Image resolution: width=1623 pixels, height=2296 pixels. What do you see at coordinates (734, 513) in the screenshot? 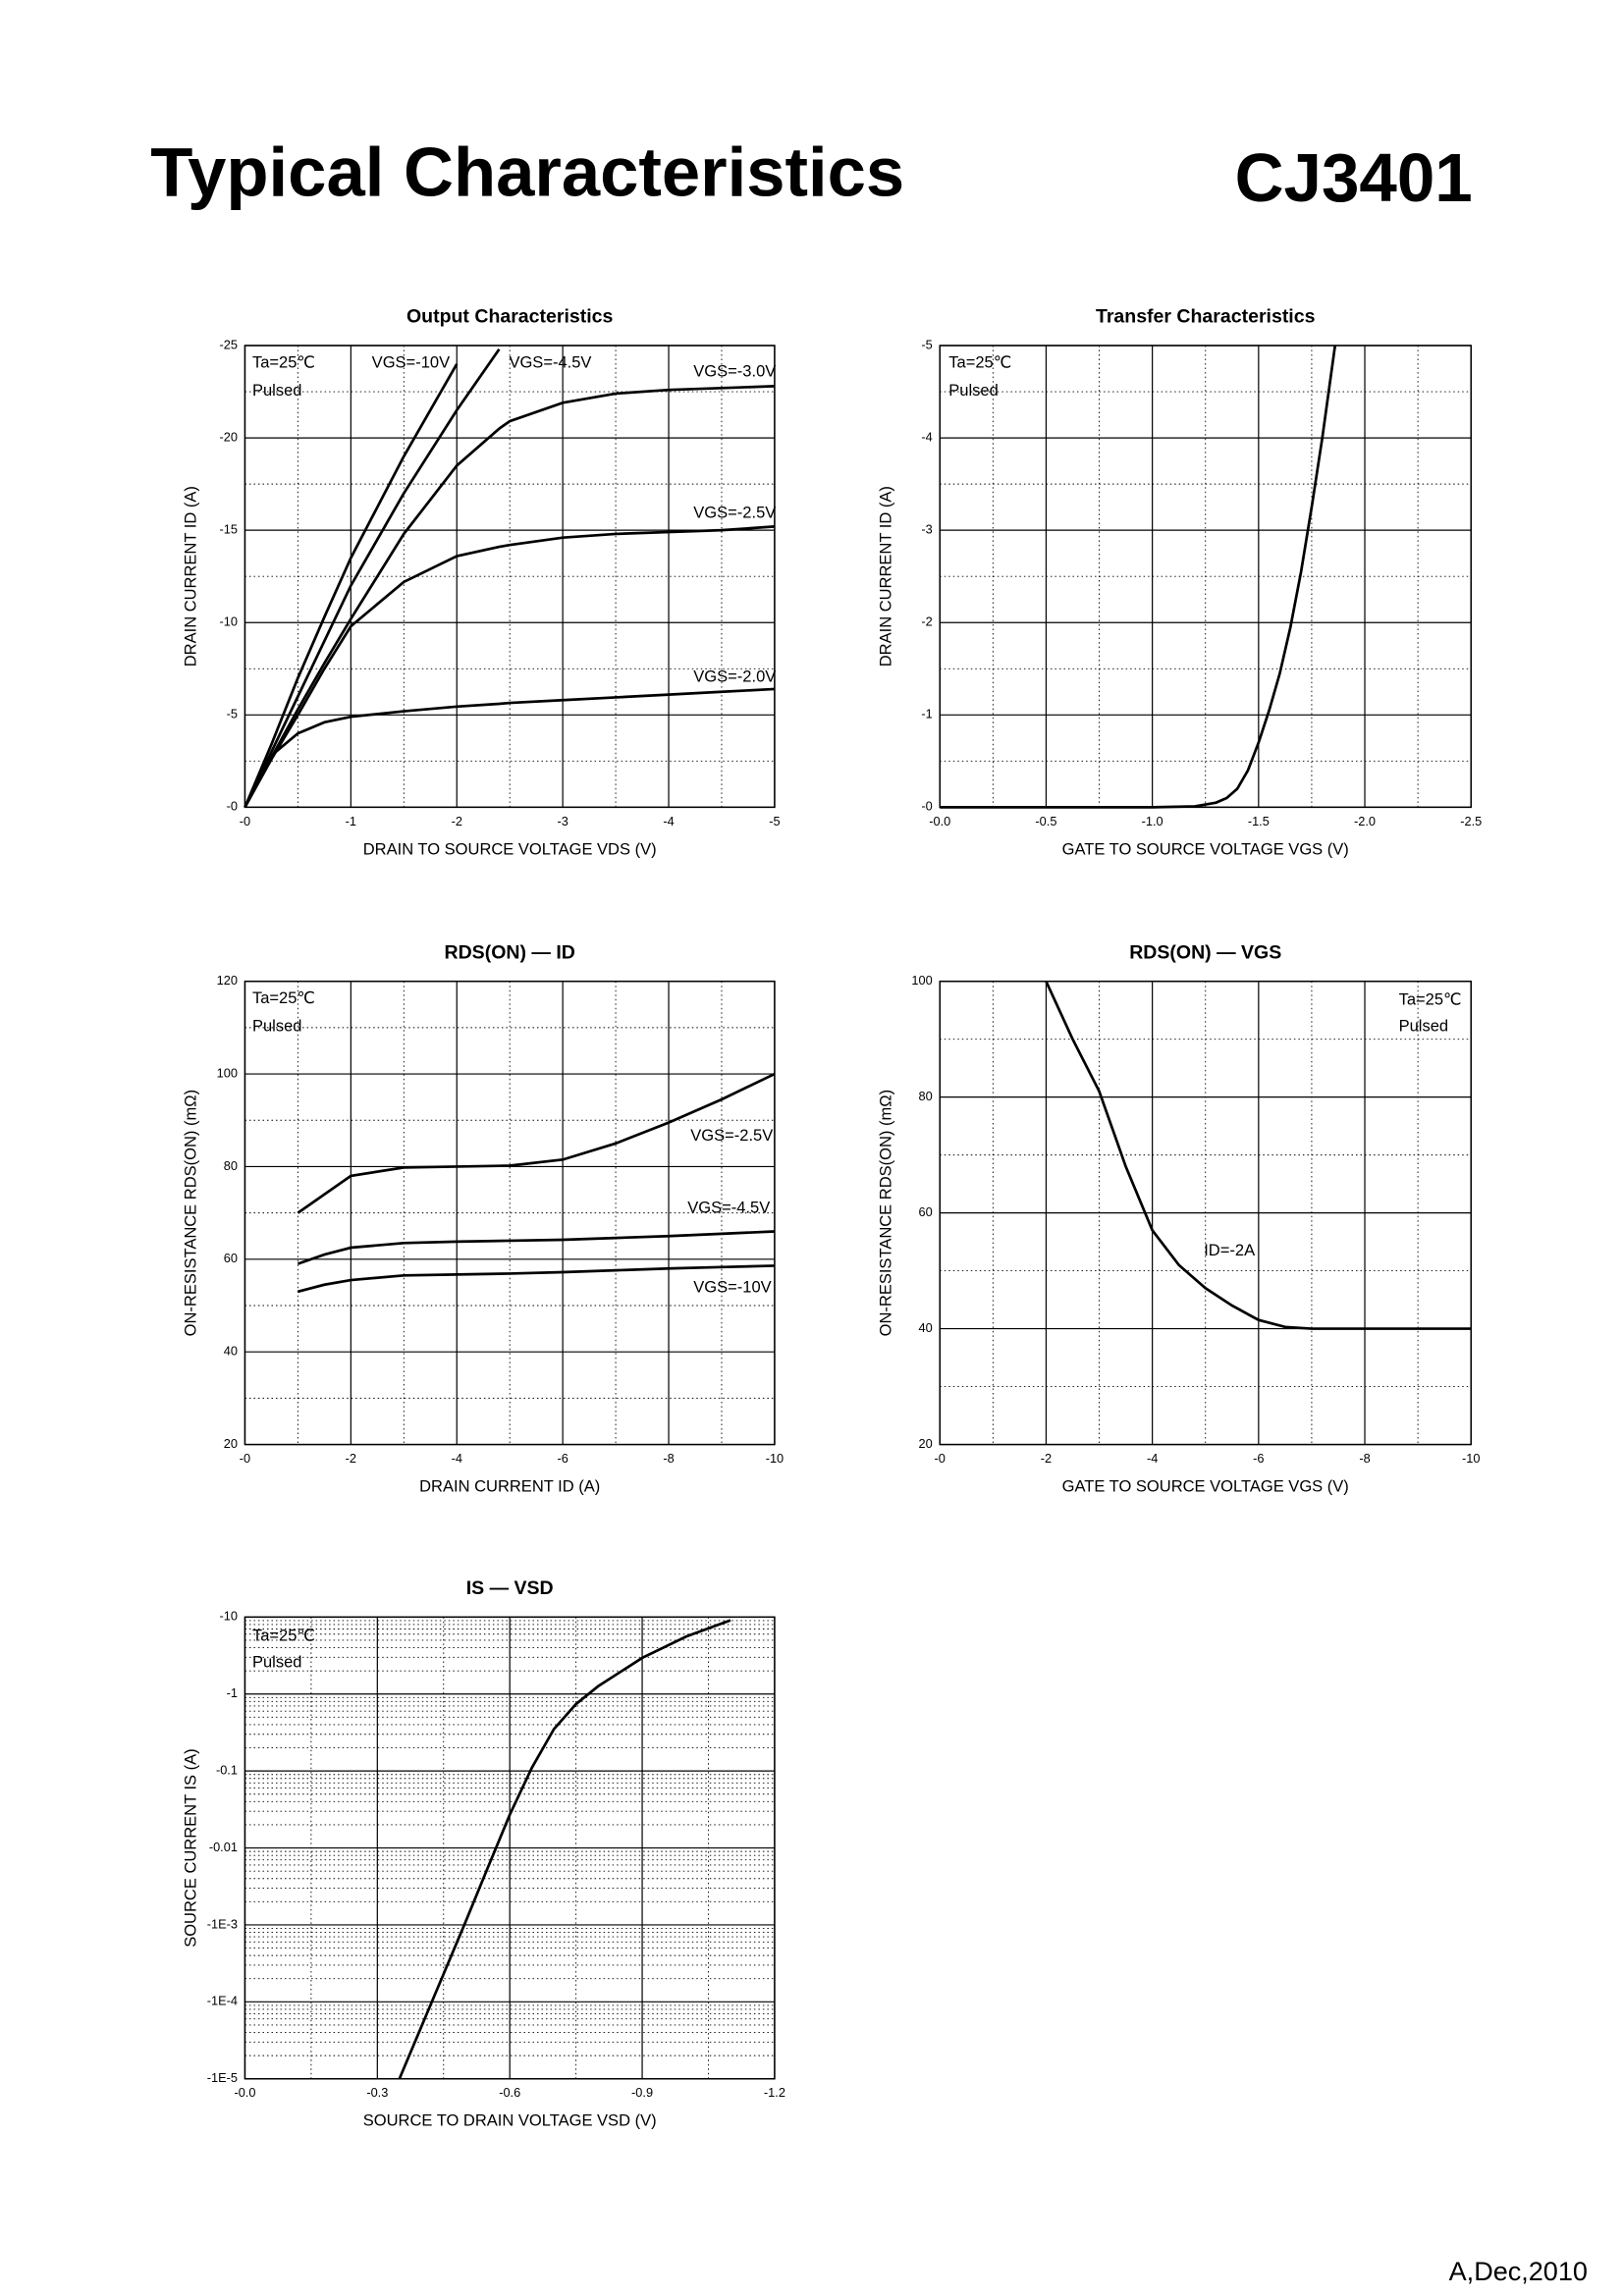
I see `curve-label: VGS=-2.5V` at bounding box center [734, 513].